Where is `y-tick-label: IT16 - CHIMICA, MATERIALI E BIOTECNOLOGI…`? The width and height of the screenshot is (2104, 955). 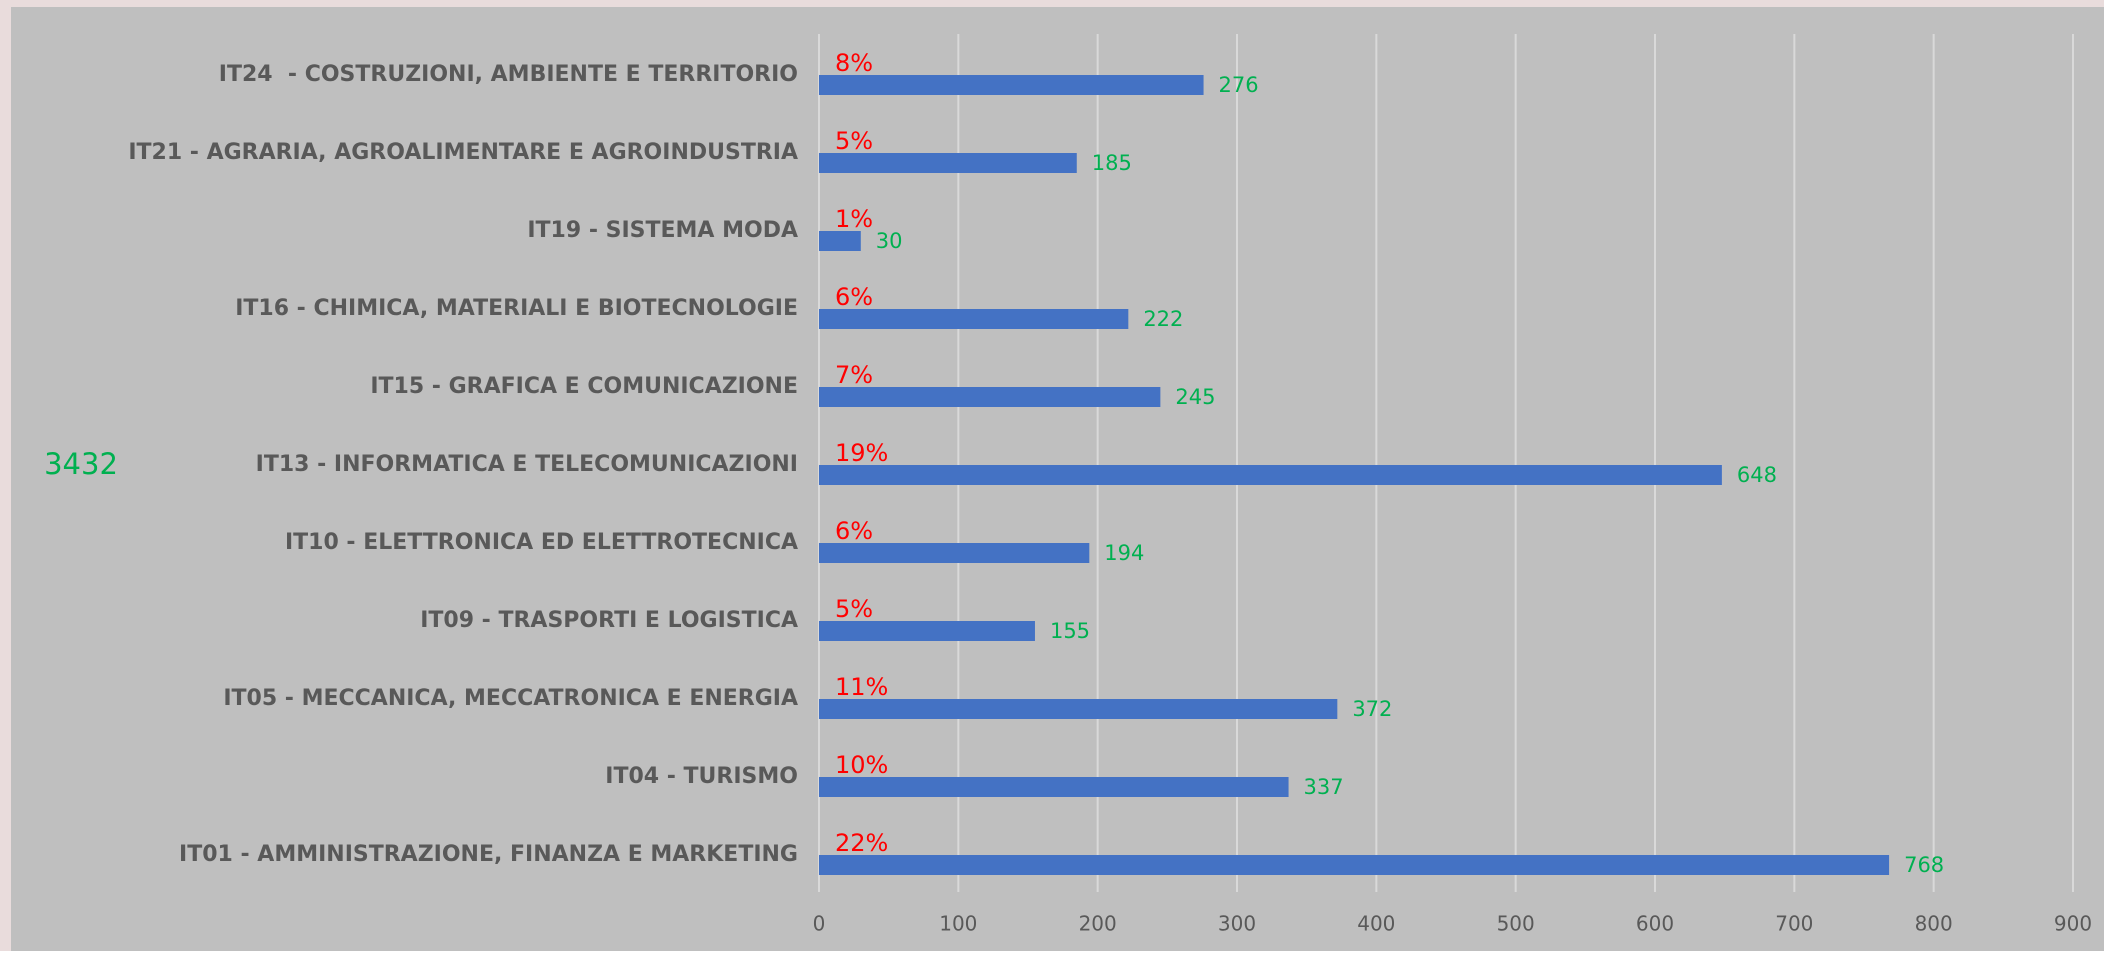 y-tick-label: IT16 - CHIMICA, MATERIALI E BIOTECNOLOGI… is located at coordinates (516, 308).